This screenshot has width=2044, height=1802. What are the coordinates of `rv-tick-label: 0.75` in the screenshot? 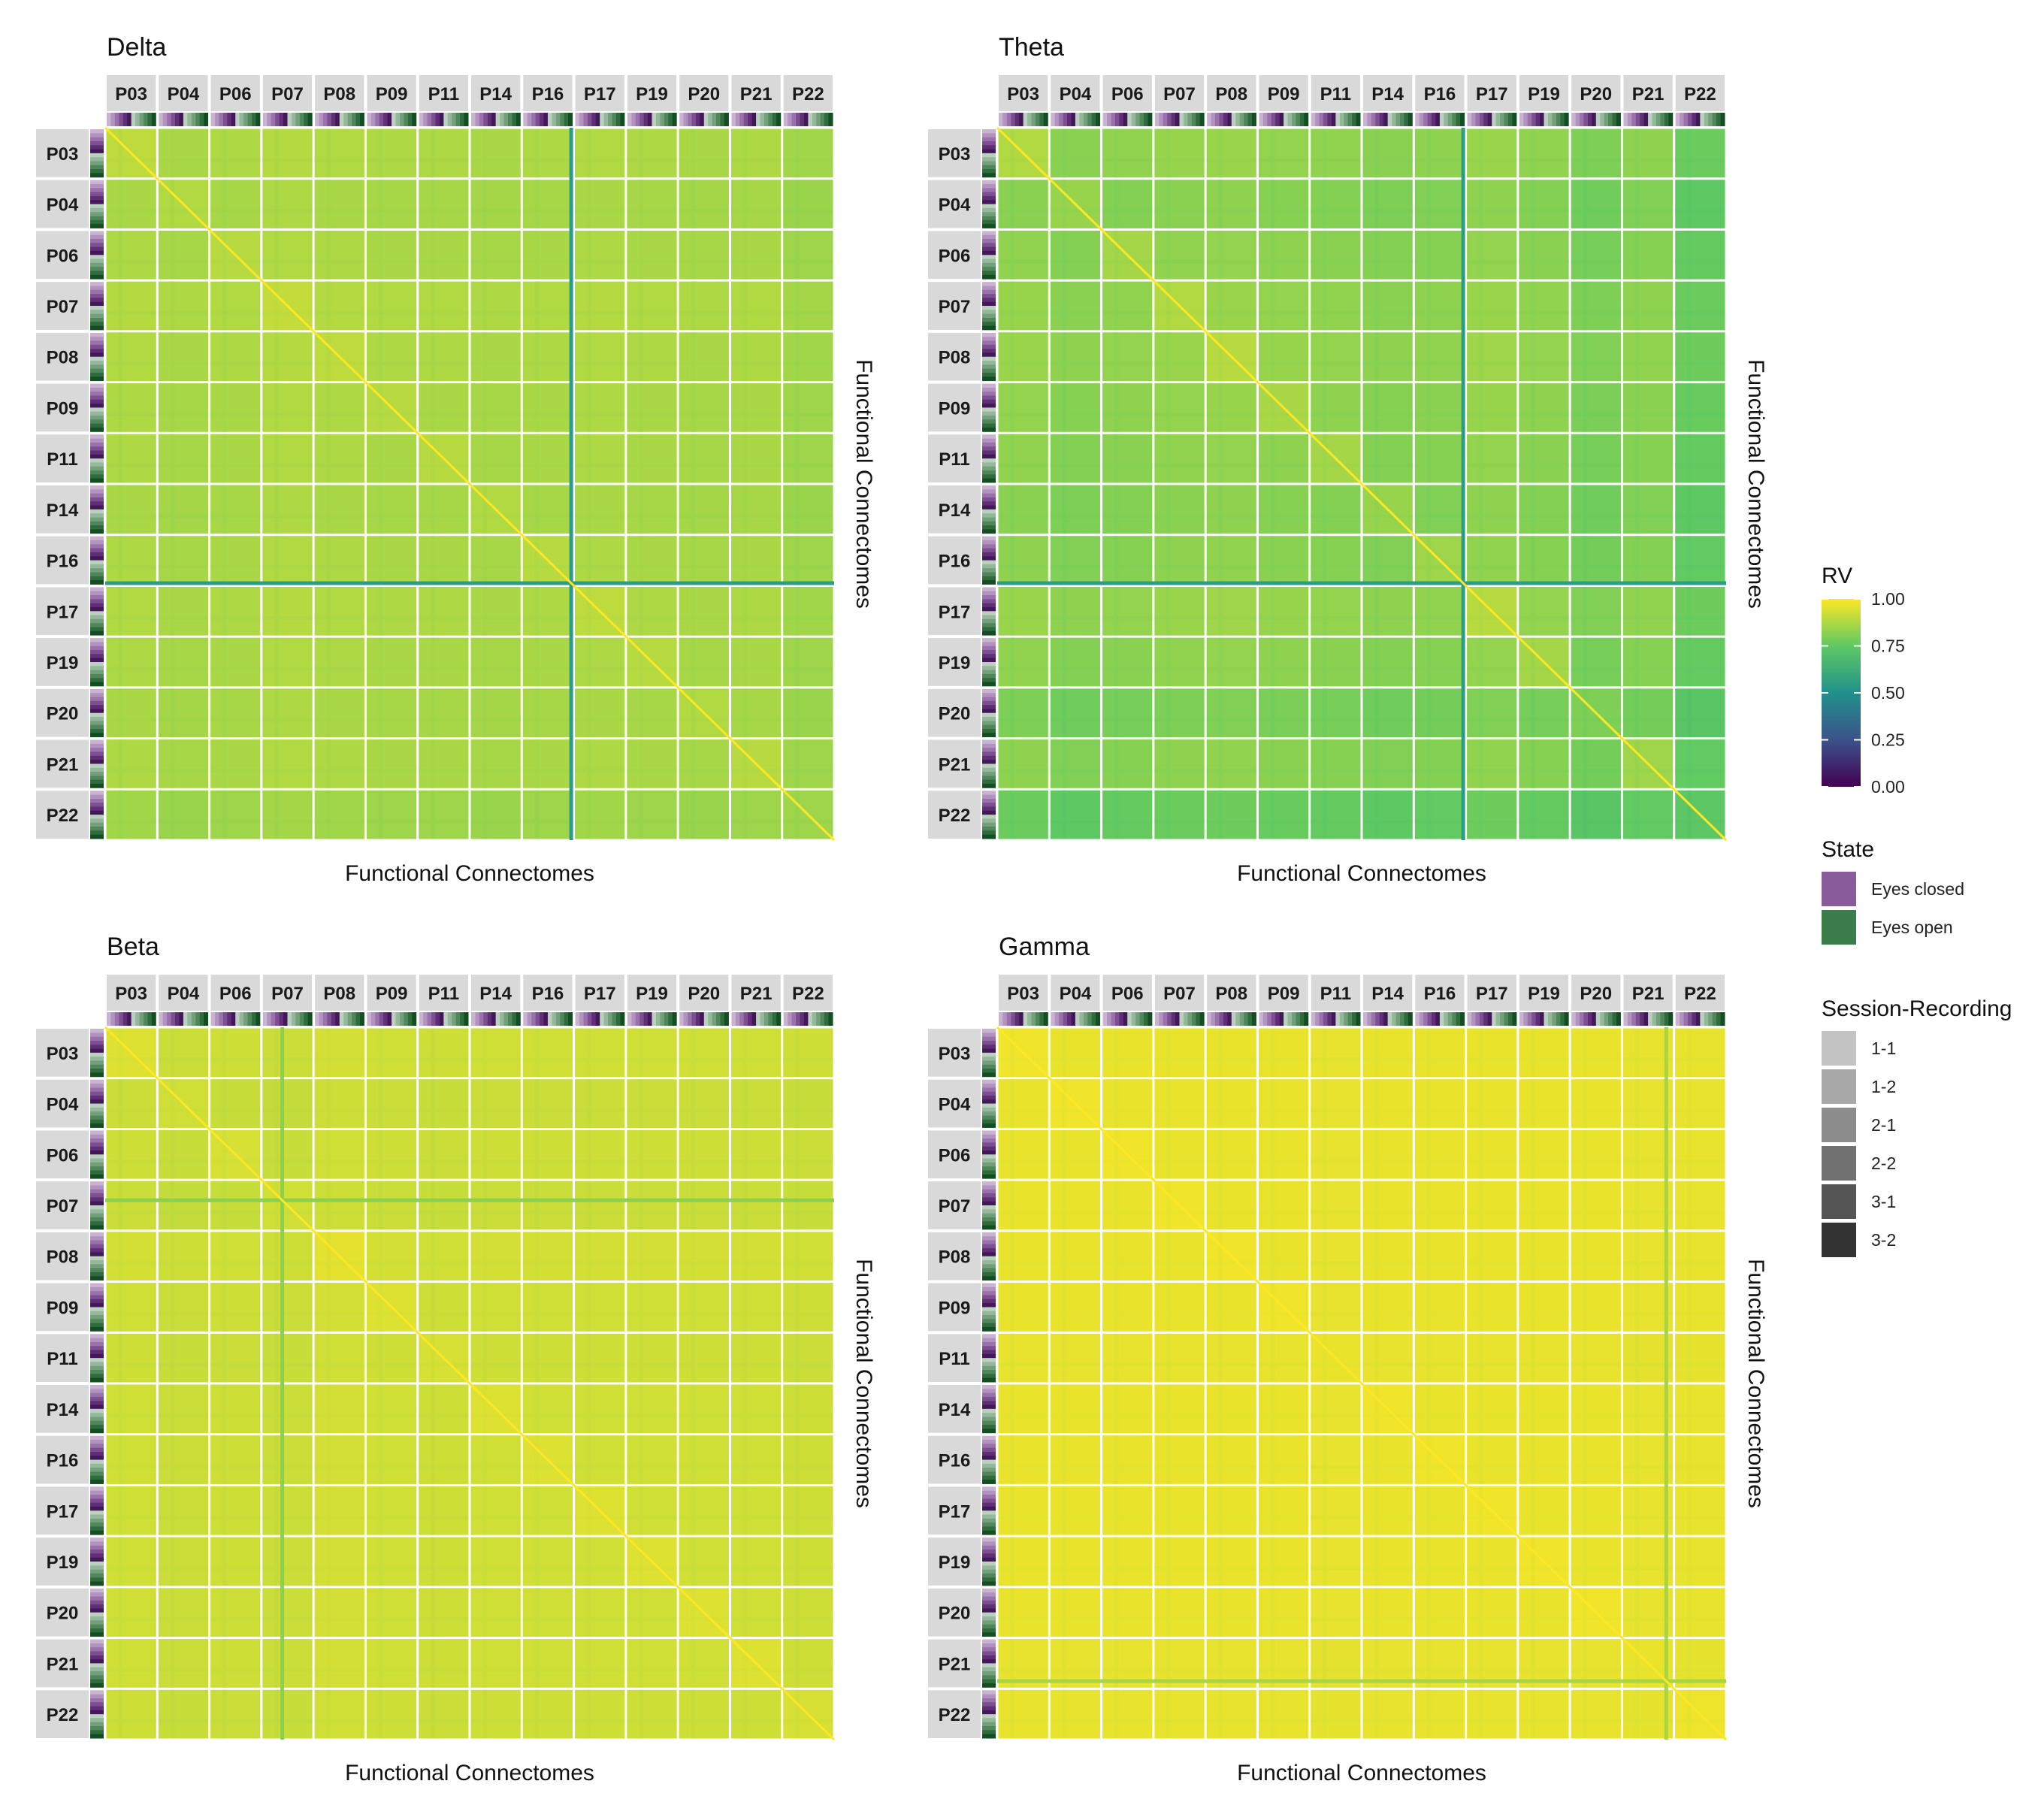 It's located at (1888, 646).